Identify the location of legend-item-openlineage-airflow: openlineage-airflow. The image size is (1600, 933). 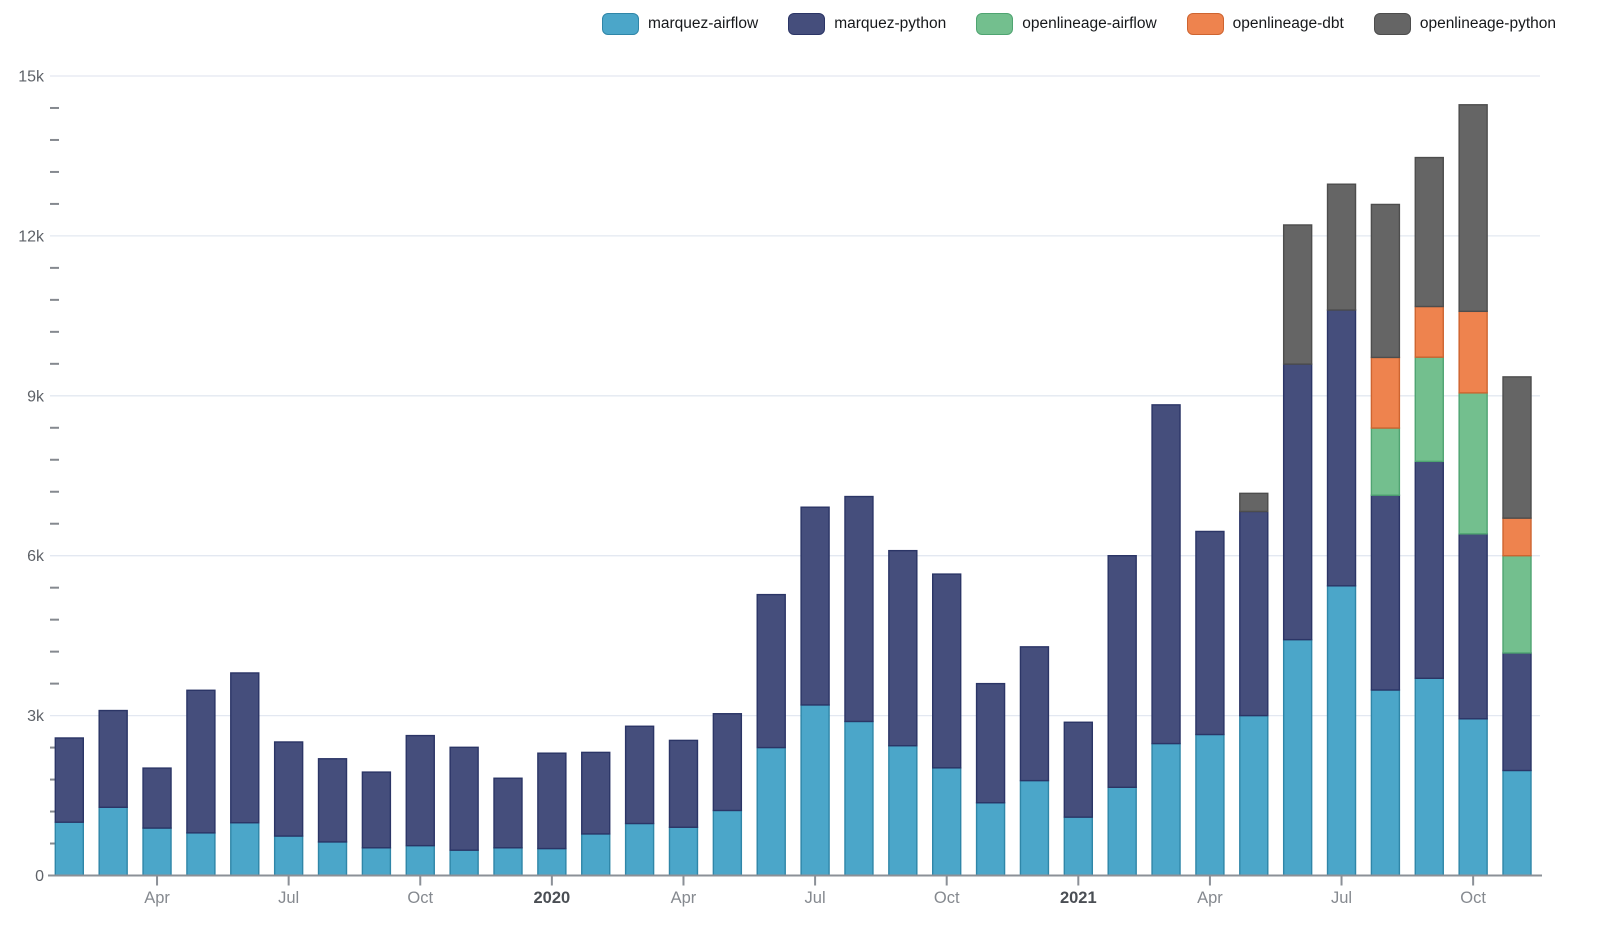
(1066, 24).